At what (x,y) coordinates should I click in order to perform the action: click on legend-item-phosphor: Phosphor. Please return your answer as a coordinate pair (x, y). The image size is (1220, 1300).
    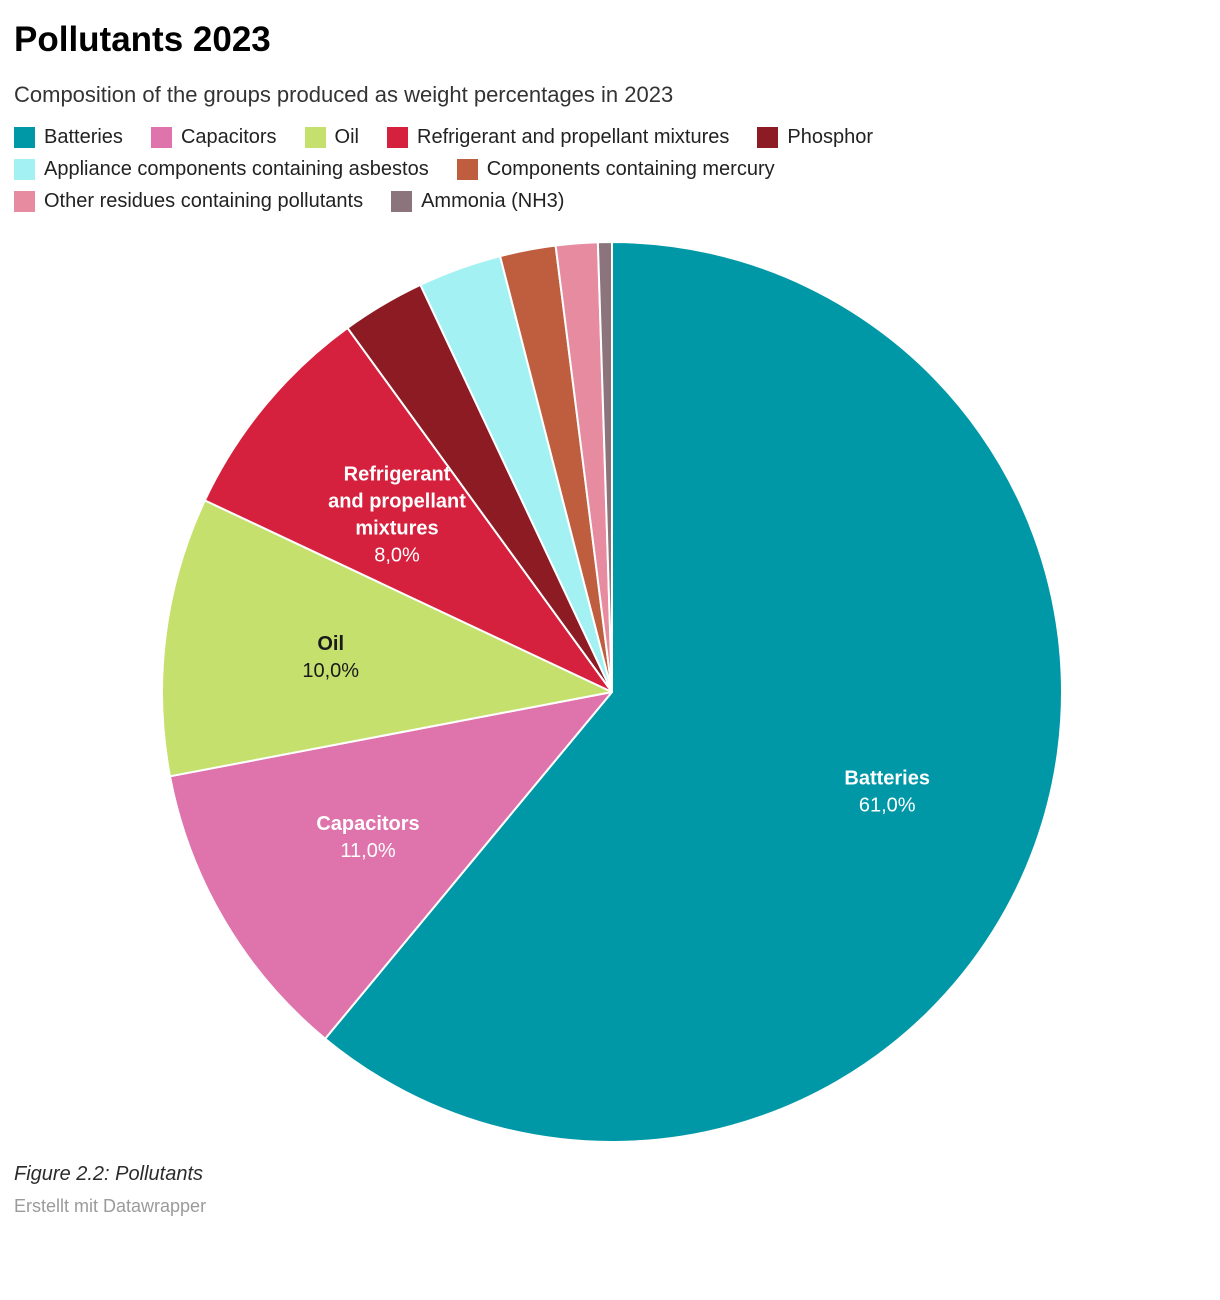
    Looking at the image, I should click on (815, 137).